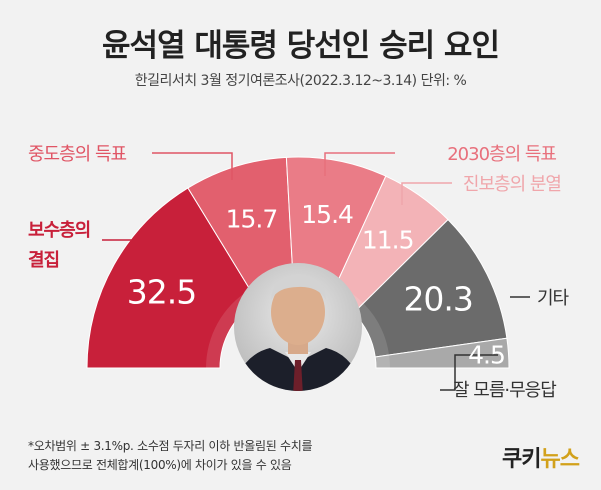 The width and height of the screenshot is (601, 490). What do you see at coordinates (486, 355) in the screenshot?
I see `data-label-5: 4.5` at bounding box center [486, 355].